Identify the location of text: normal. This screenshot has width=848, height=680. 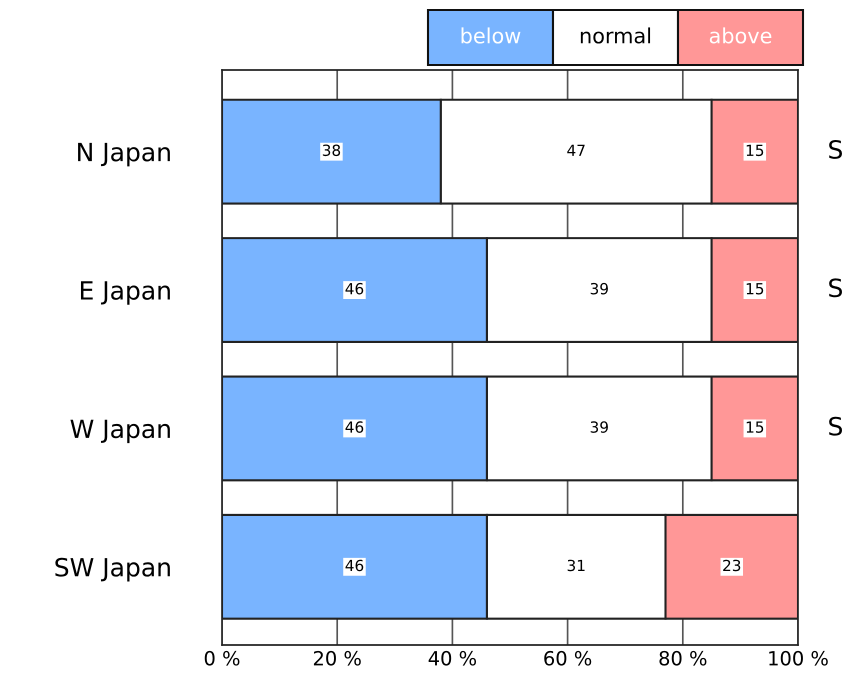
(615, 35).